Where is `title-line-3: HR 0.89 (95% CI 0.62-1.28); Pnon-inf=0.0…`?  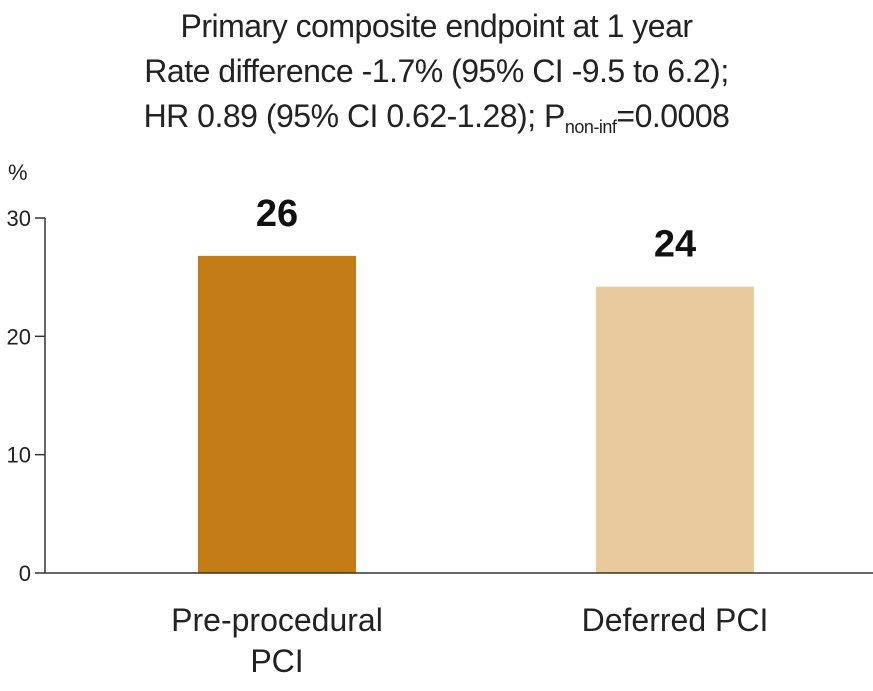 title-line-3: HR 0.89 (95% CI 0.62-1.28); Pnon-inf=0.0… is located at coordinates (436, 116).